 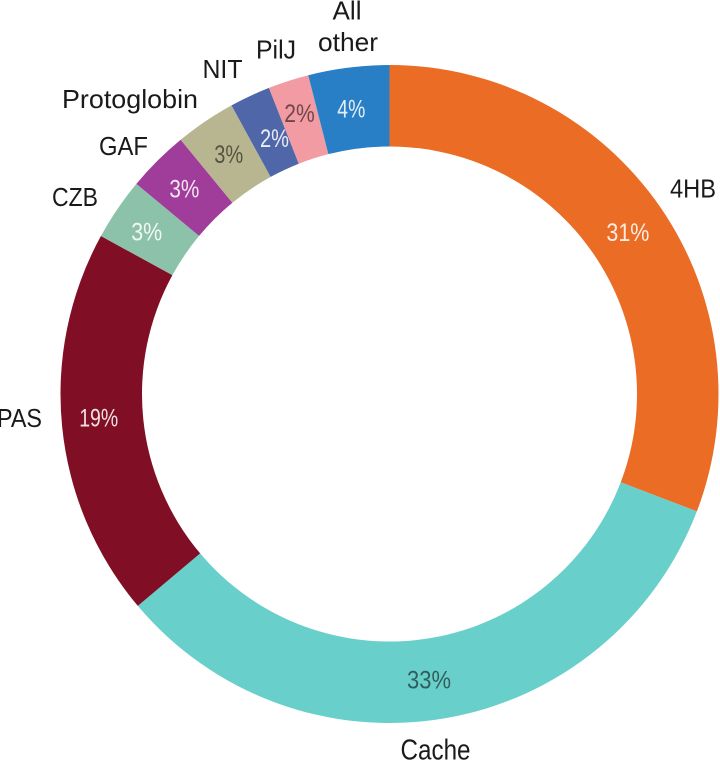 I want to click on svg-text: 4%, so click(x=351, y=109).